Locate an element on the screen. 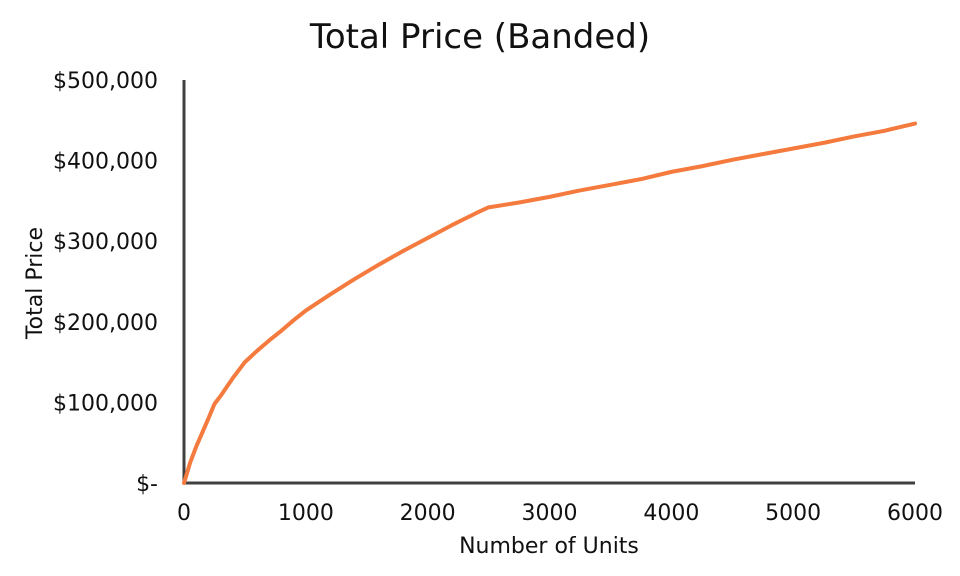 This screenshot has height=576, width=960. x-tick-label: 4000 is located at coordinates (671, 513).